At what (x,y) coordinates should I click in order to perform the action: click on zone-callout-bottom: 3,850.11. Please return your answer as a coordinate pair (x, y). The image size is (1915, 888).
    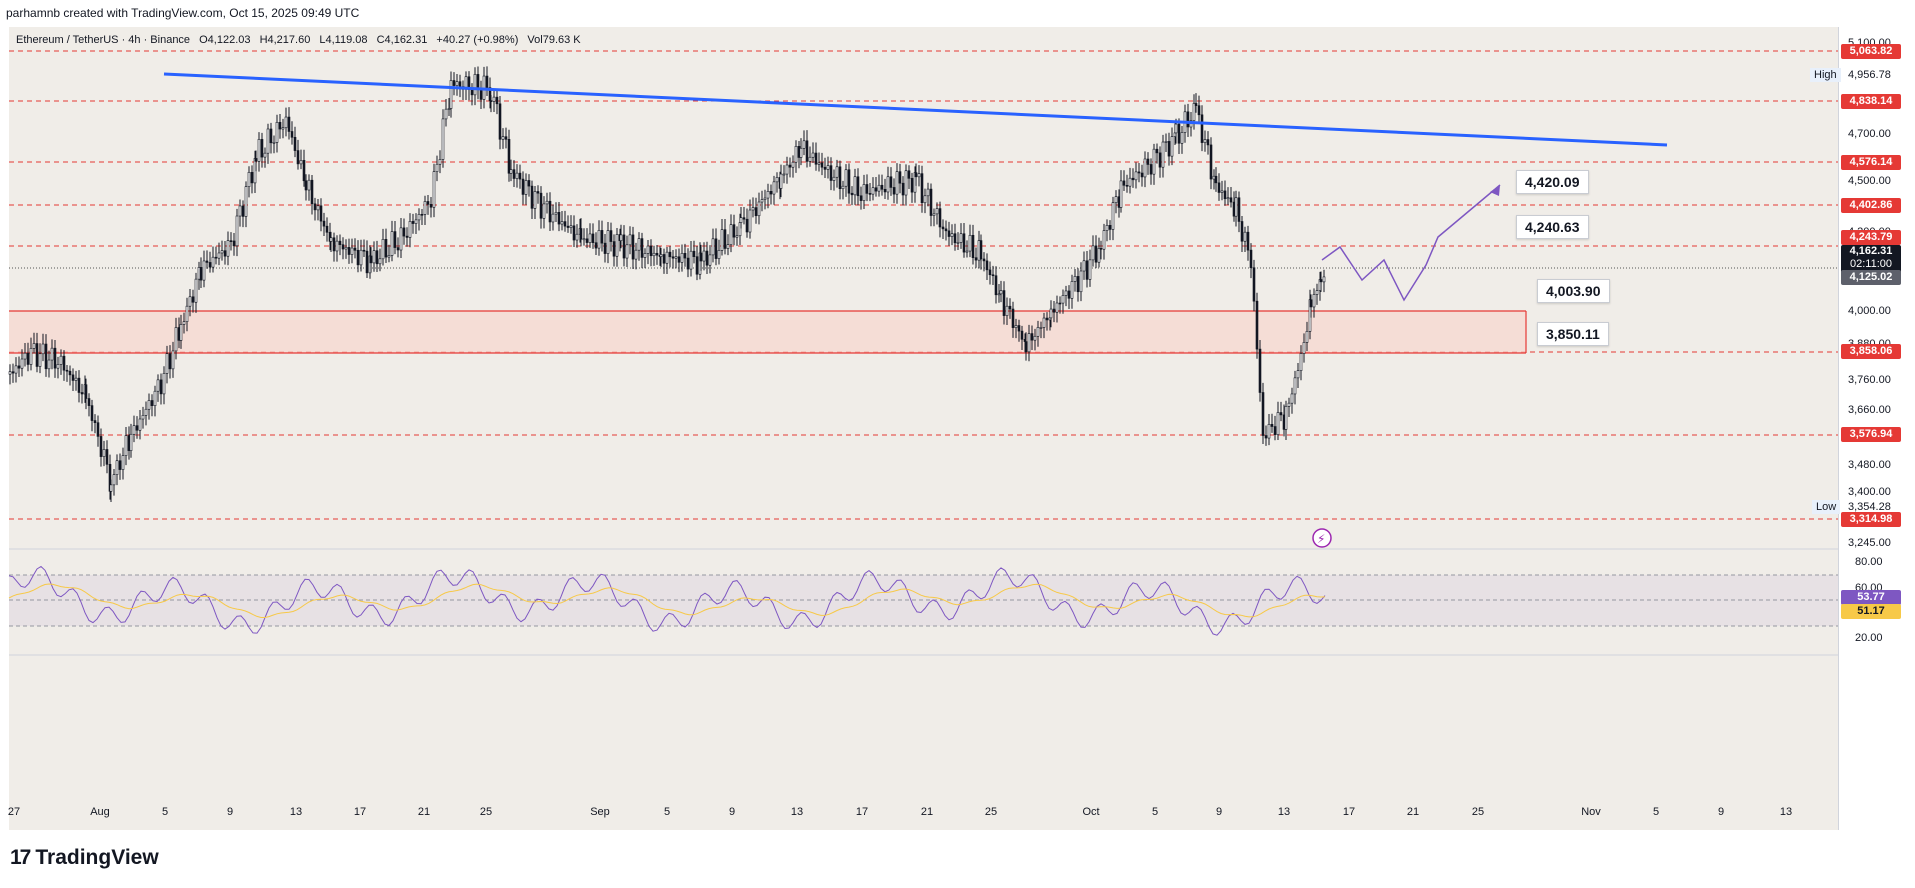
    Looking at the image, I should click on (1573, 334).